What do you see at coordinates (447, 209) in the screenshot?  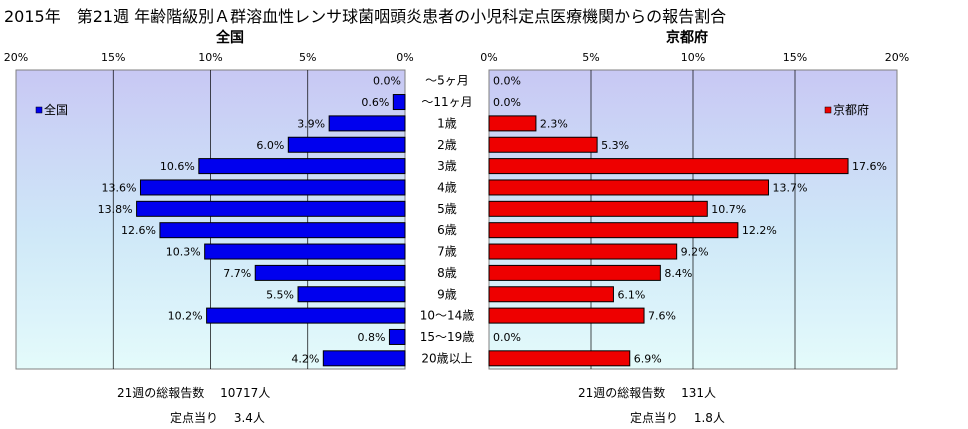 I see `category-label: 5歳` at bounding box center [447, 209].